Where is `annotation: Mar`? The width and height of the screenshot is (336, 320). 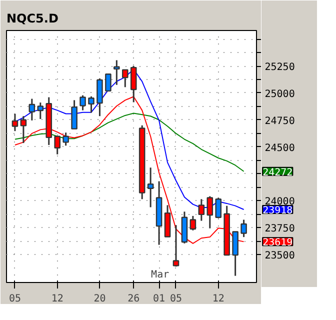 annotation: Mar is located at coordinates (160, 275).